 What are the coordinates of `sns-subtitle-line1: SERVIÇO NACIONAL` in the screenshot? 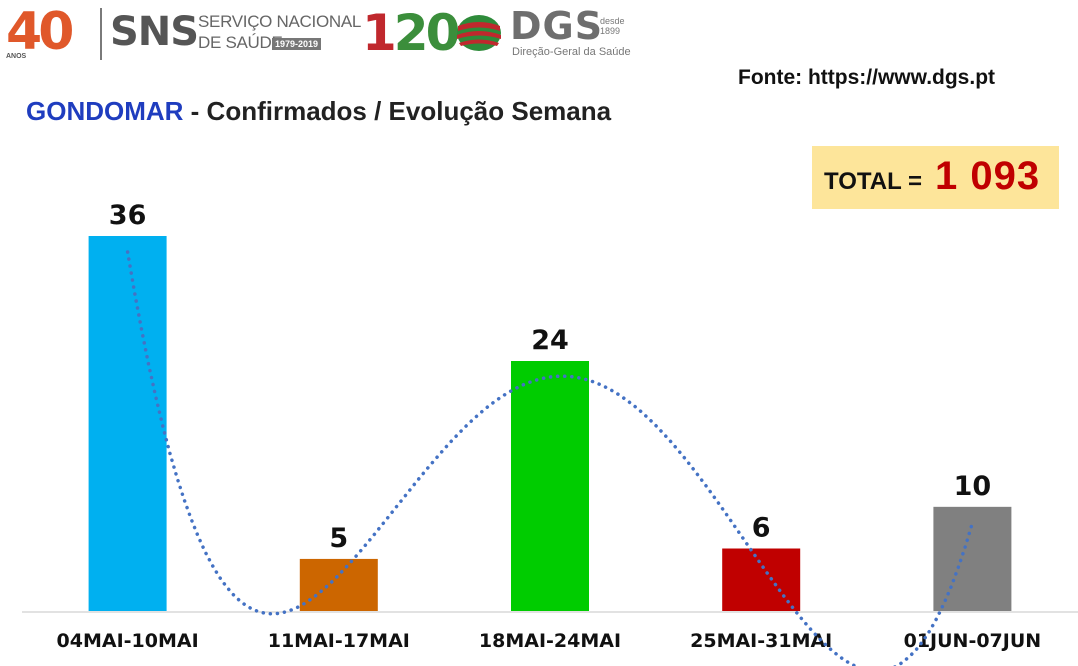 It's located at (280, 21).